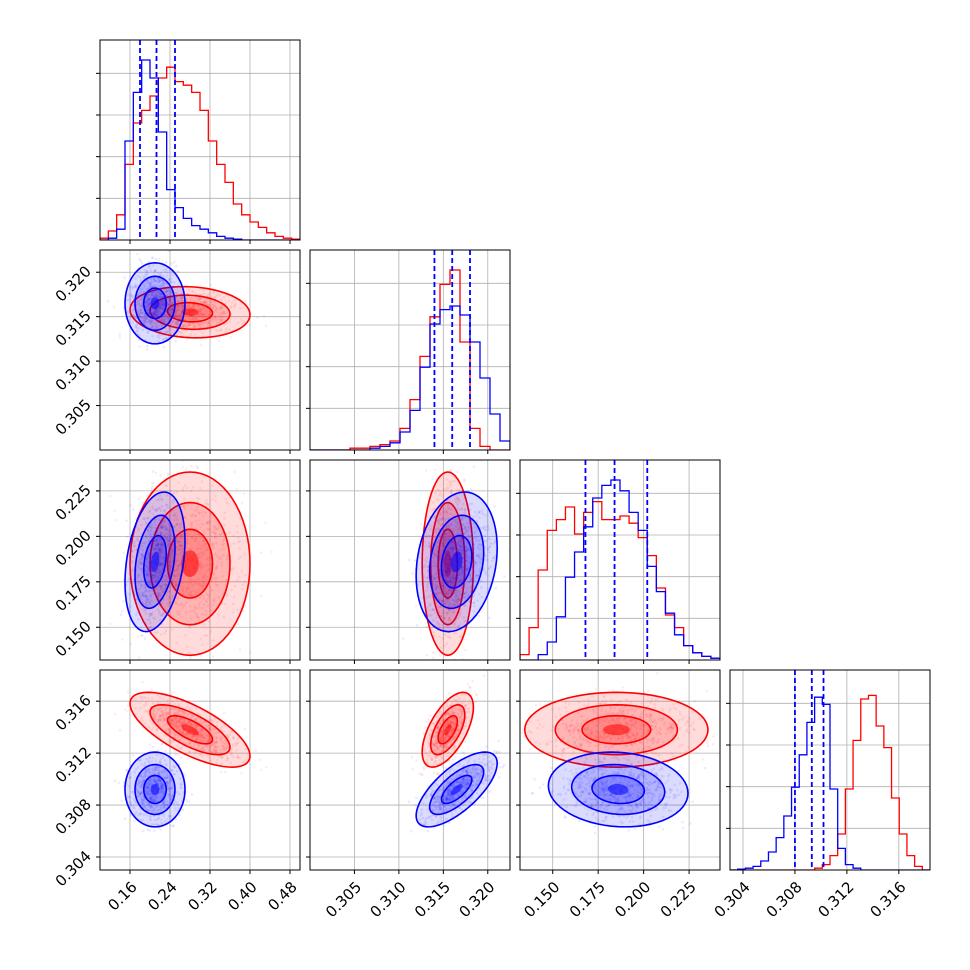 The height and width of the screenshot is (970, 970). I want to click on scatter-points-blue, so click(159, 553).